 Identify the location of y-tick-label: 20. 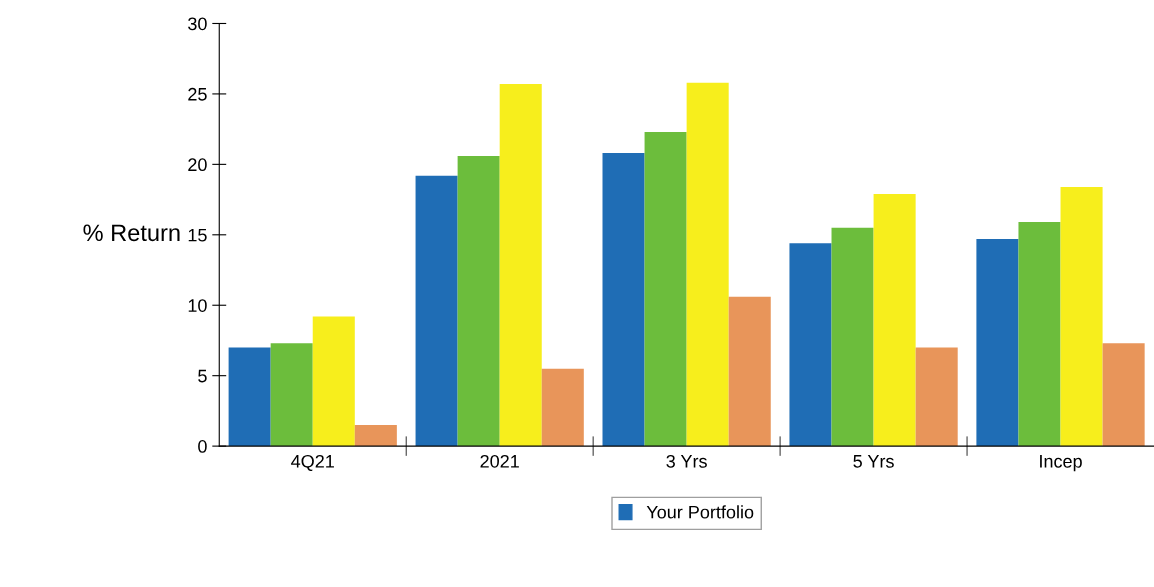
(197, 165).